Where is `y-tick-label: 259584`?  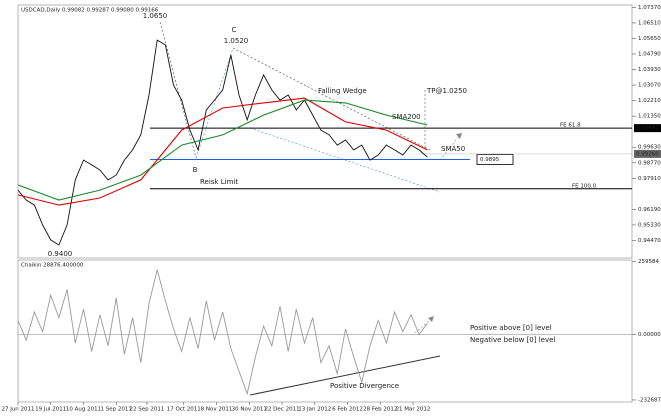
y-tick-label: 259584 is located at coordinates (648, 262).